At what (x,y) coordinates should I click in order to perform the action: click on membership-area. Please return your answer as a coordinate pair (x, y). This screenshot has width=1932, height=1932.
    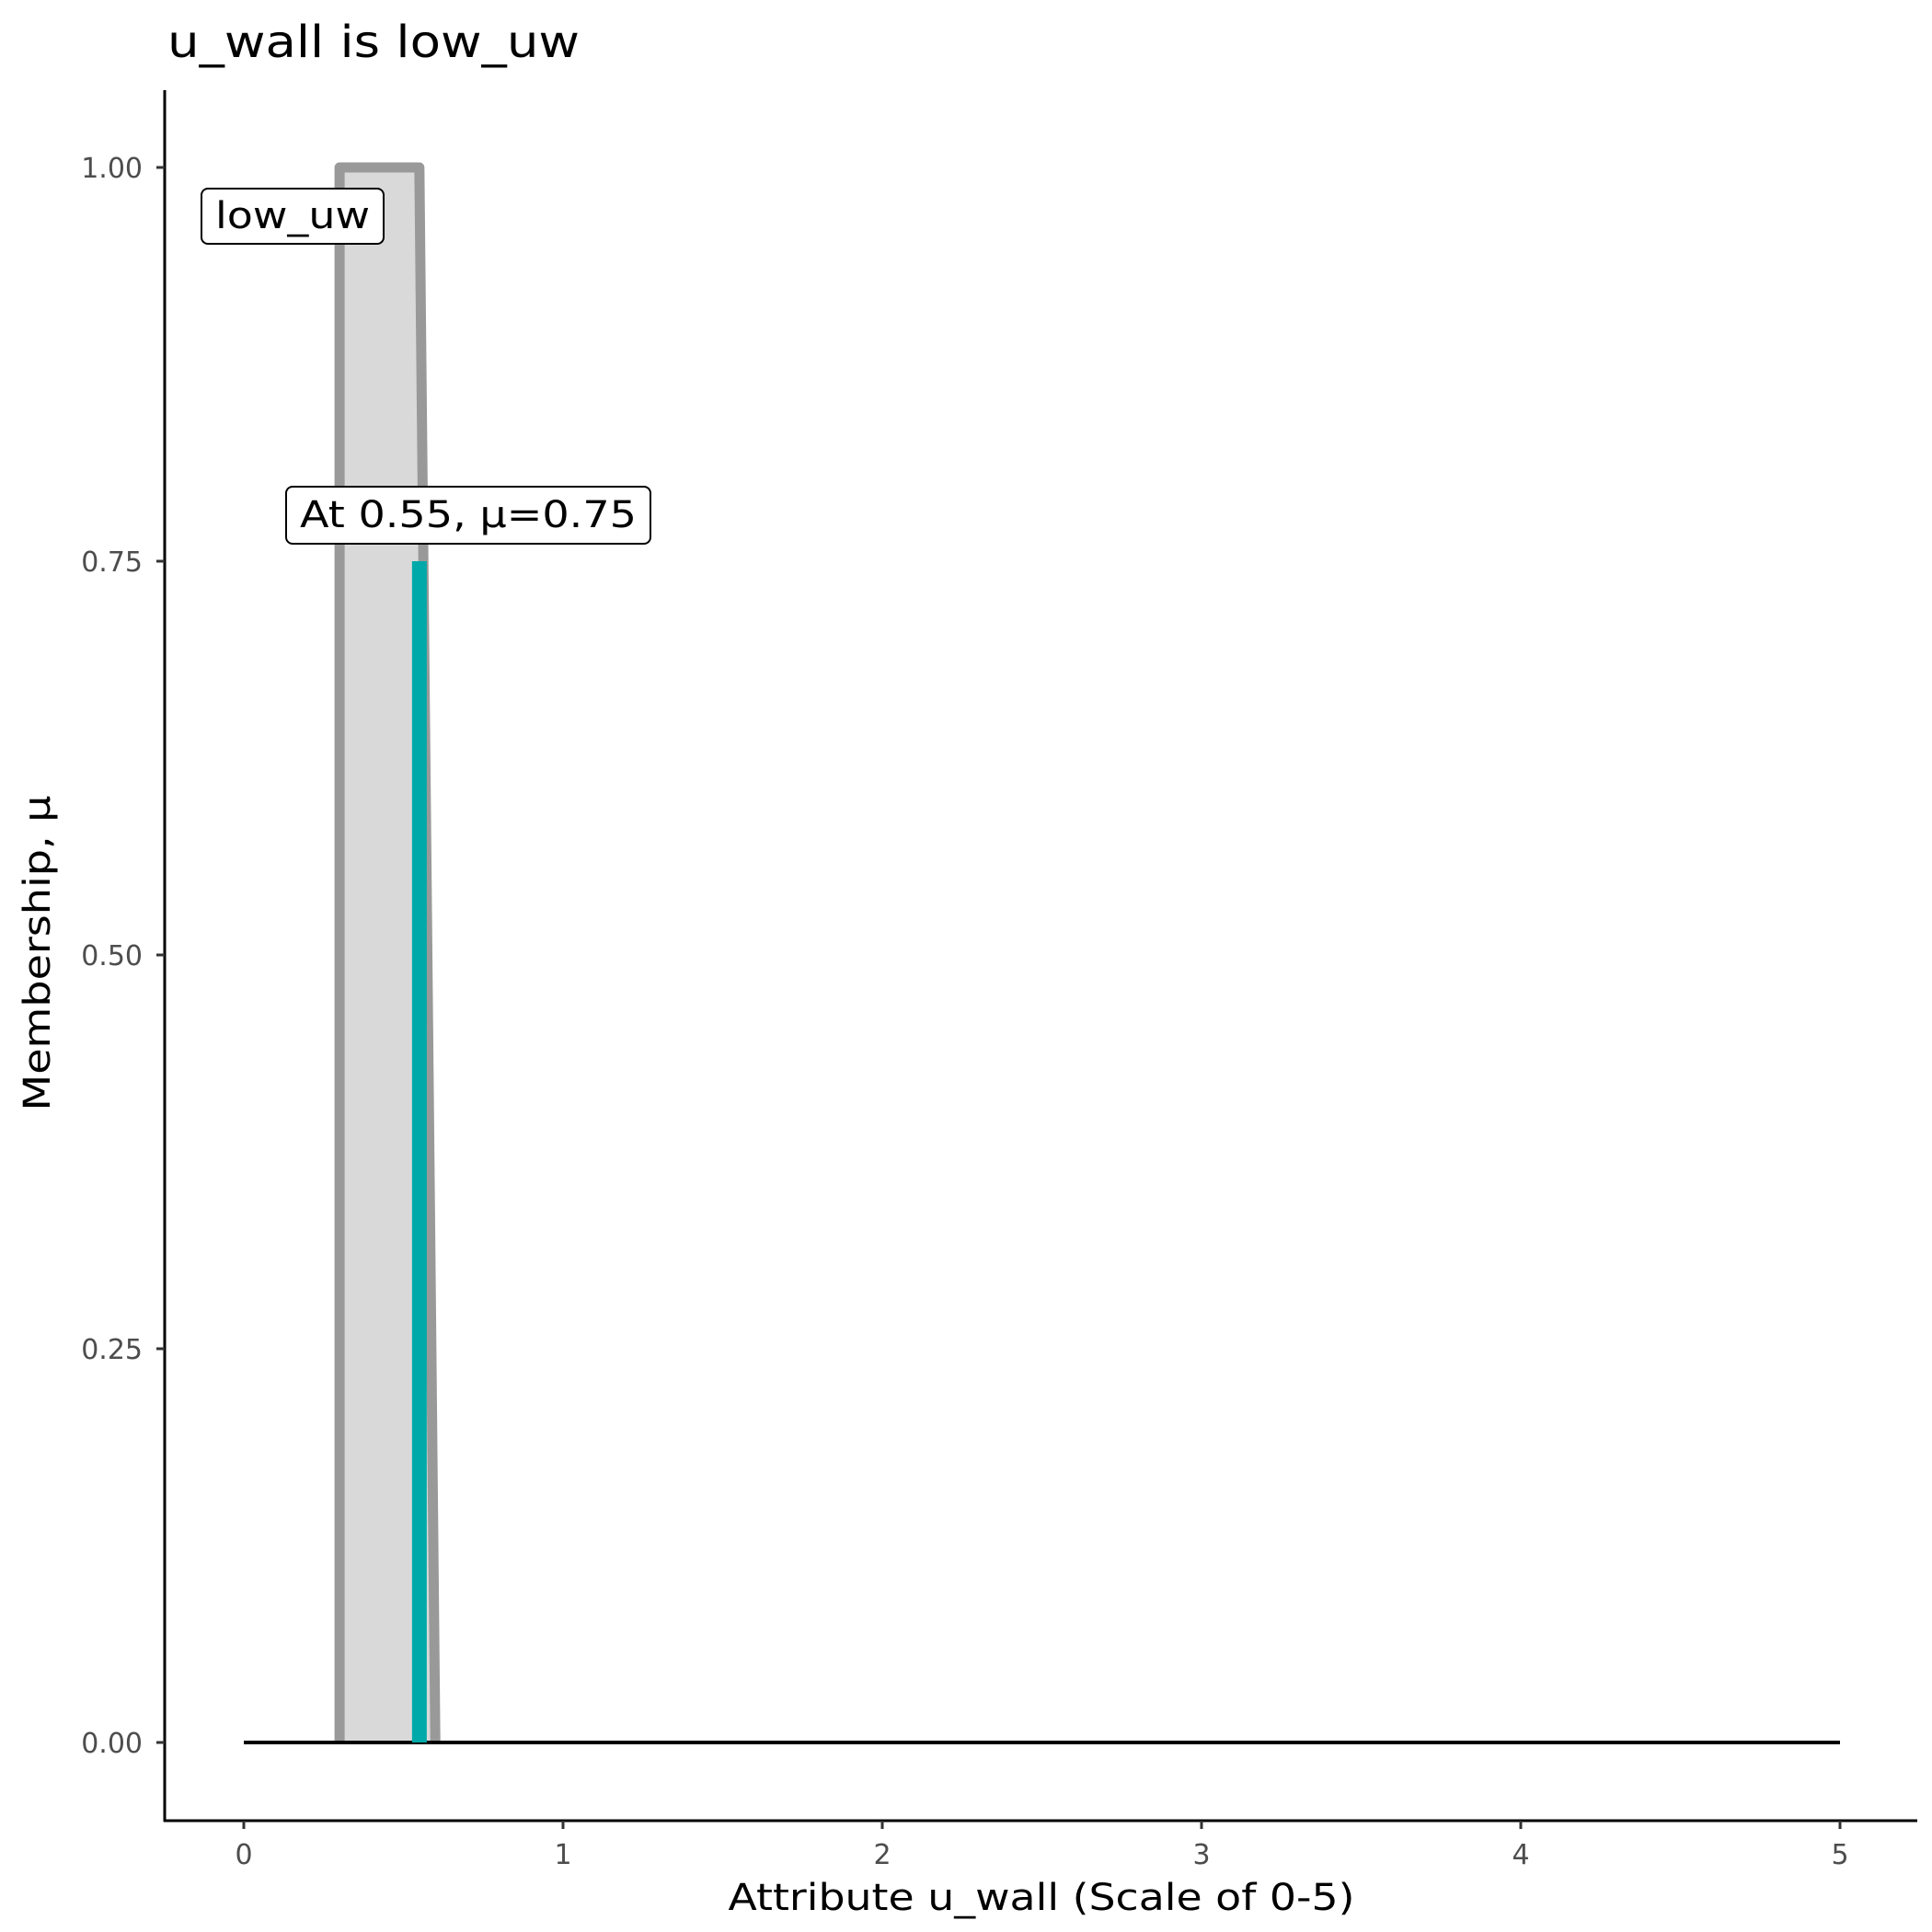
    Looking at the image, I should click on (387, 954).